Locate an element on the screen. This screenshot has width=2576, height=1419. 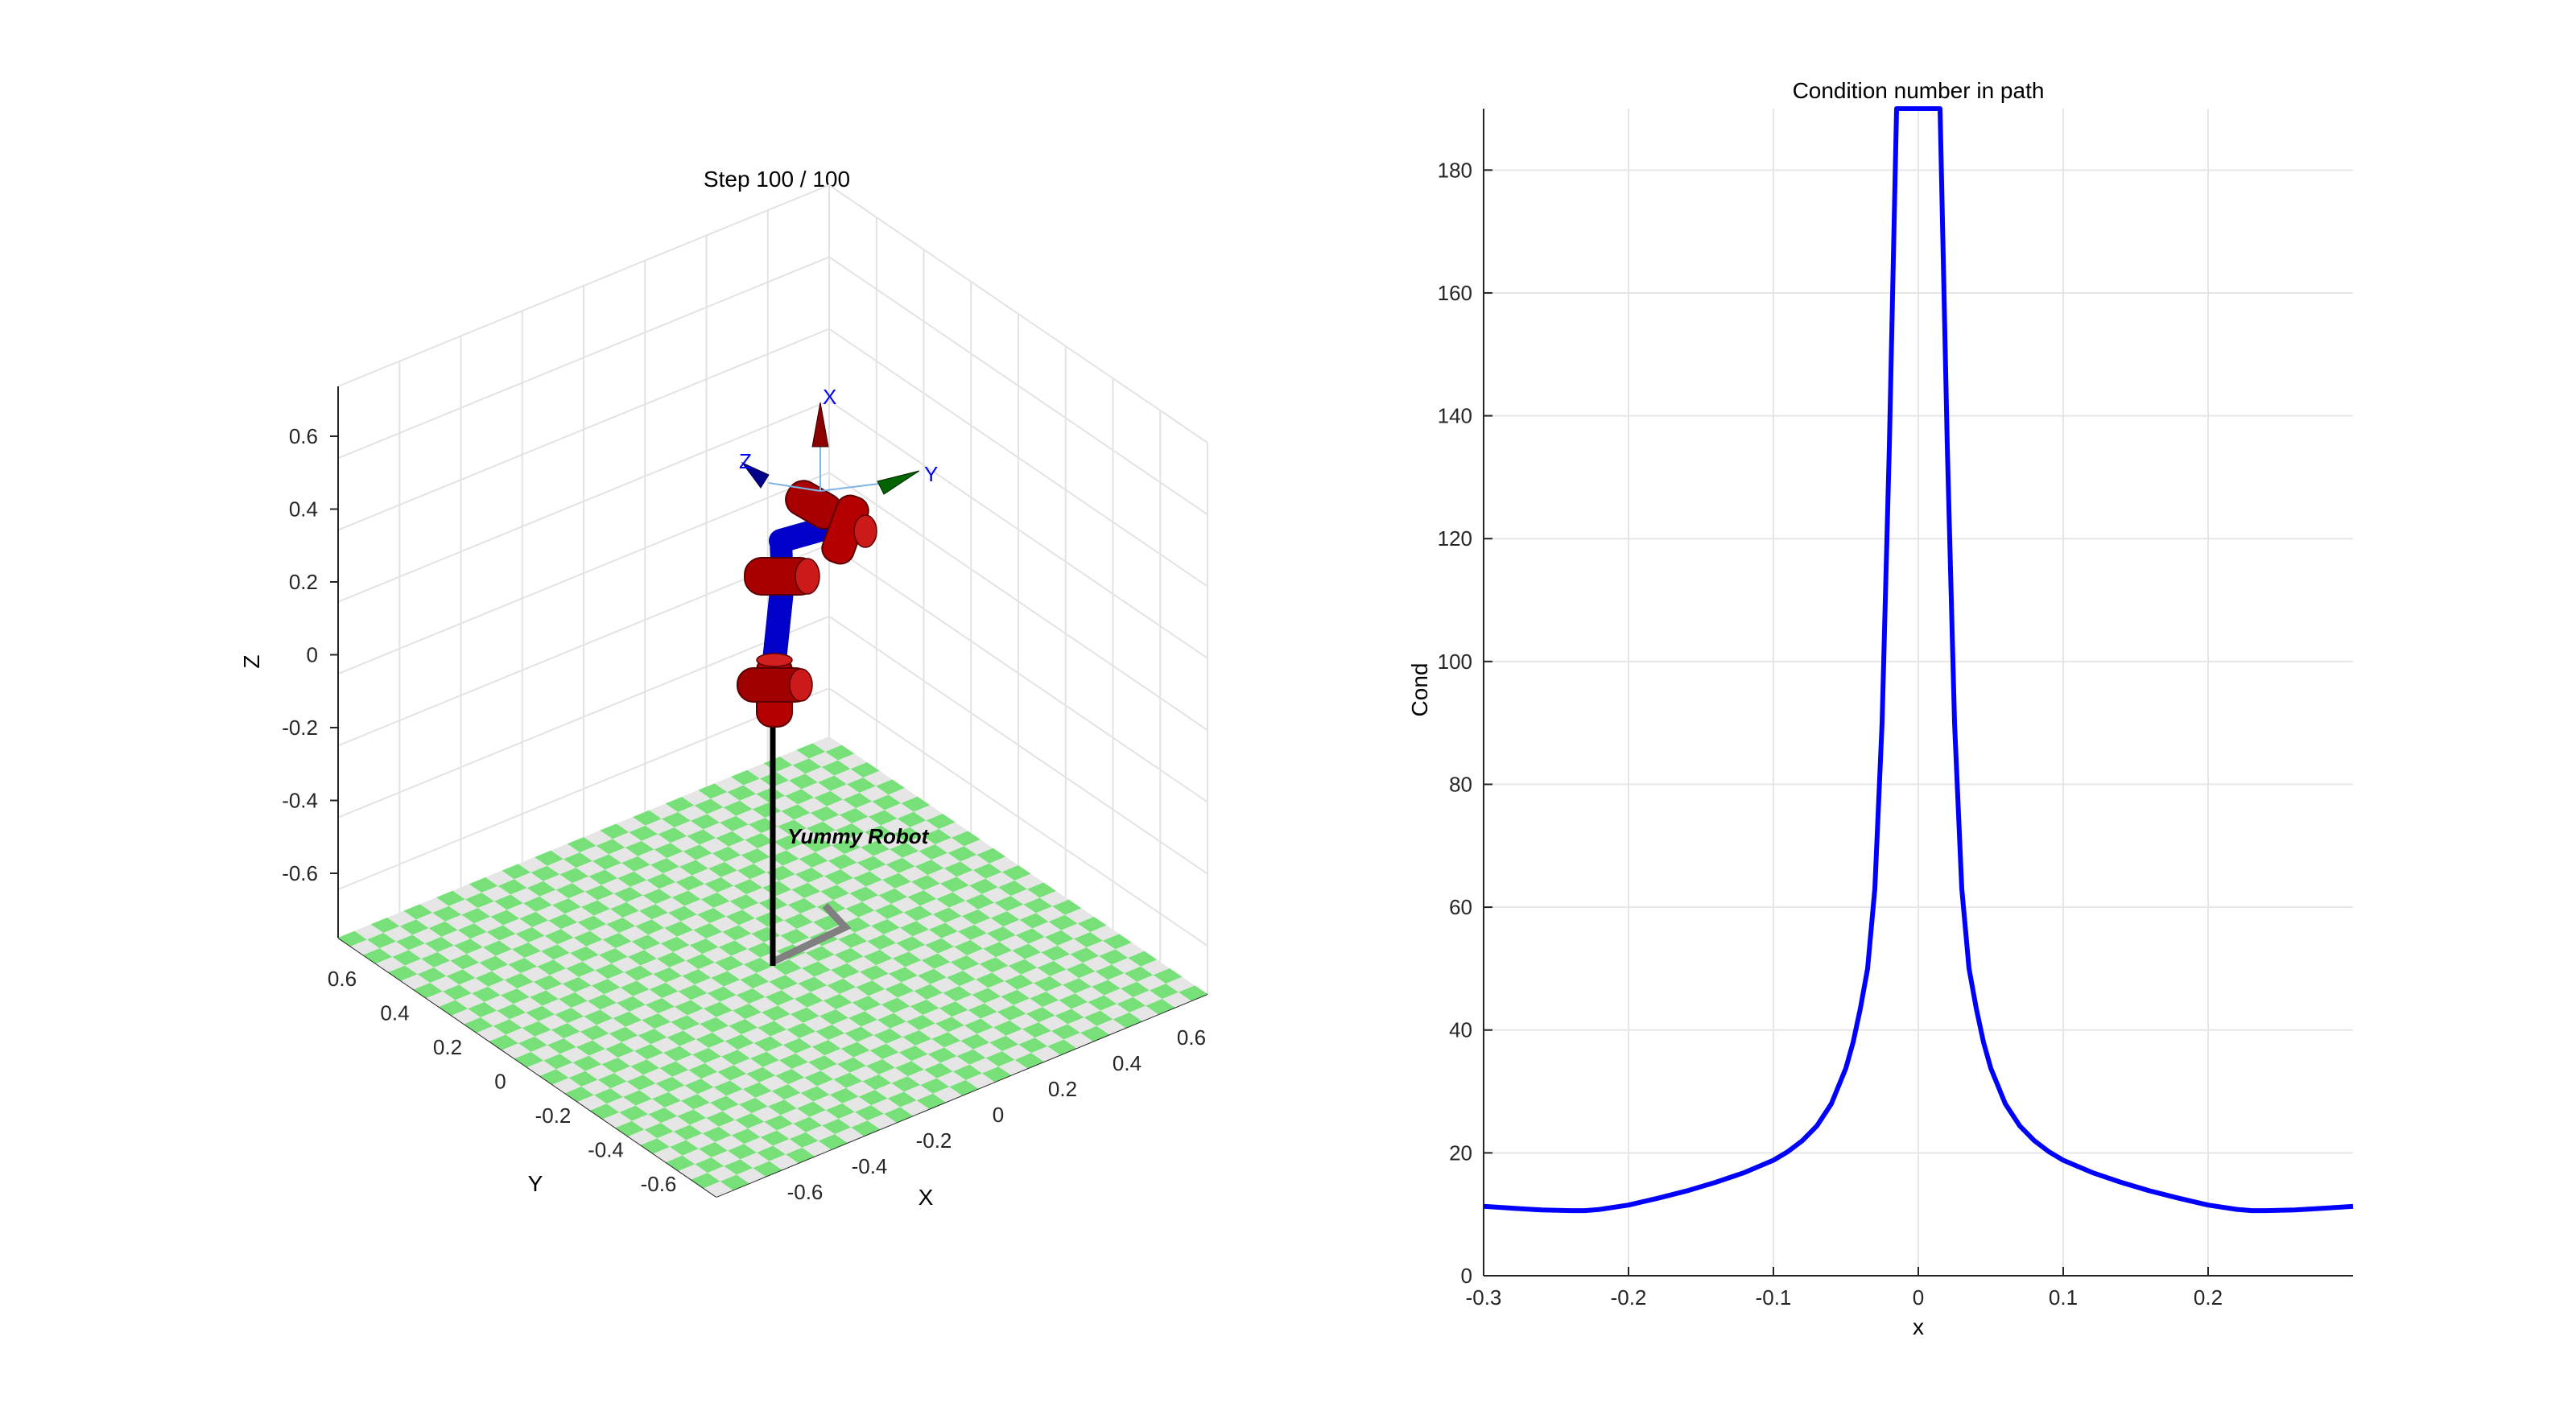
frame-y-arrow is located at coordinates (898, 483).